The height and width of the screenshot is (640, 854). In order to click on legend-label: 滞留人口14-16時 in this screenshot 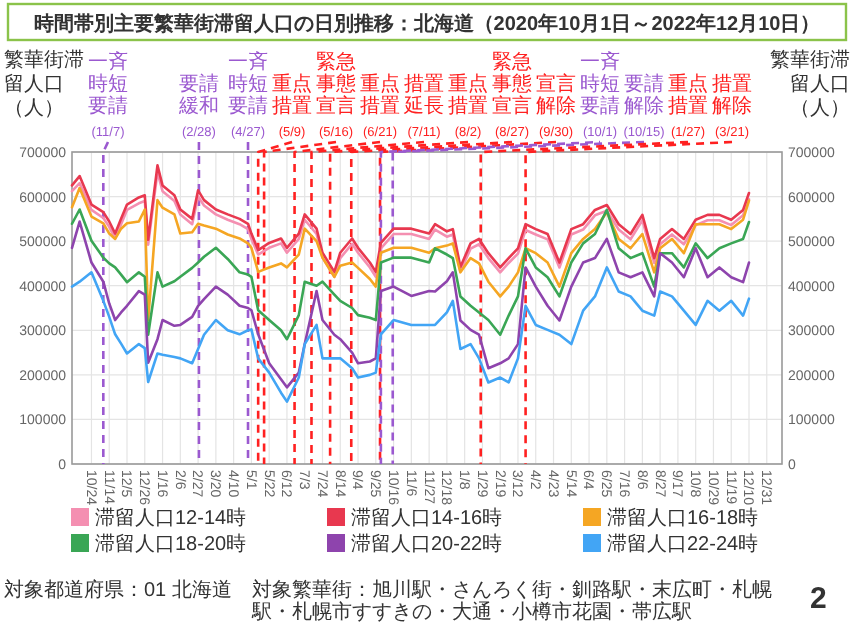, I will do `click(427, 518)`.